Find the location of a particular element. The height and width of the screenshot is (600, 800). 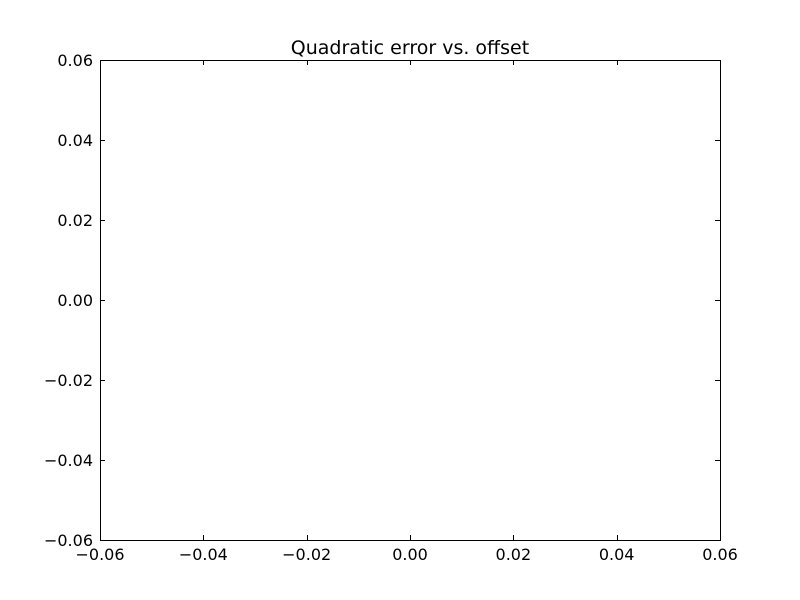

x-tick-label: −0.04 is located at coordinates (203, 554).